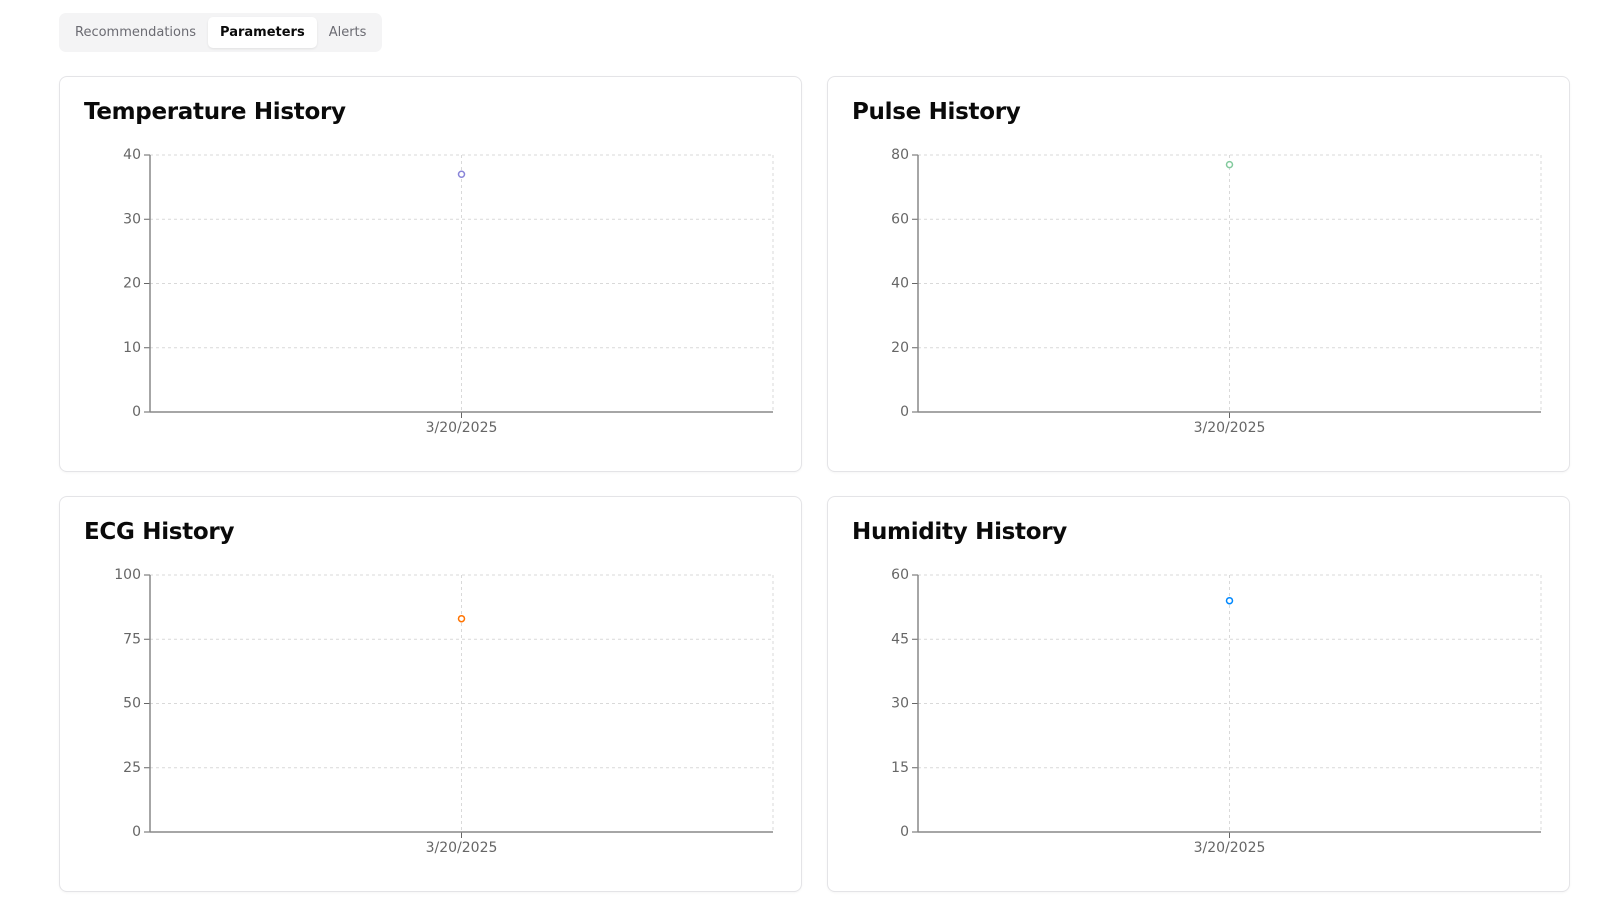 Image resolution: width=1623 pixels, height=902 pixels. What do you see at coordinates (444, 711) in the screenshot?
I see `ecg-history-chart: 0 25 50 75 100 3/20/2025` at bounding box center [444, 711].